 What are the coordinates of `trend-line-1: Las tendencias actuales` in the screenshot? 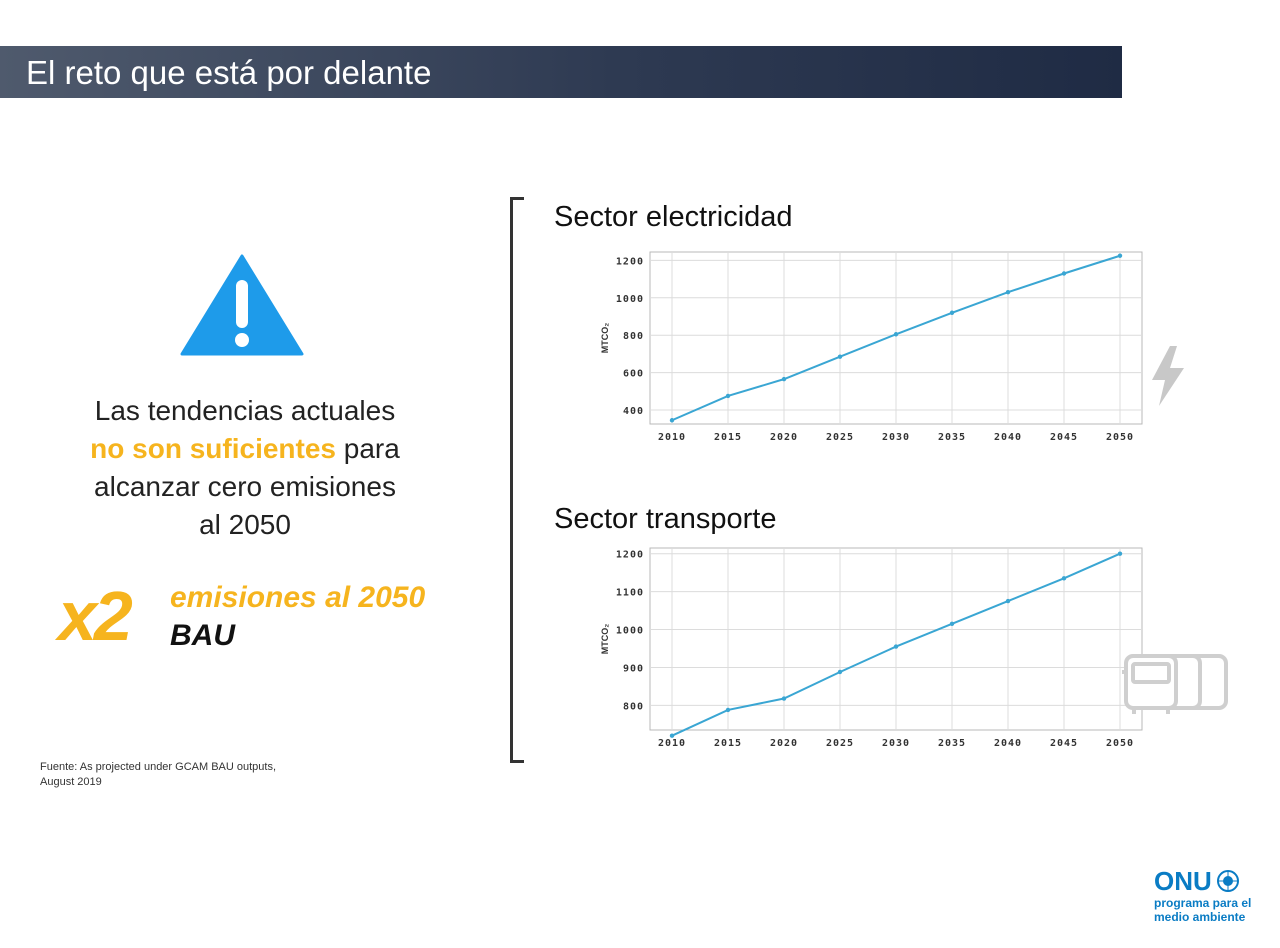 It's located at (245, 410).